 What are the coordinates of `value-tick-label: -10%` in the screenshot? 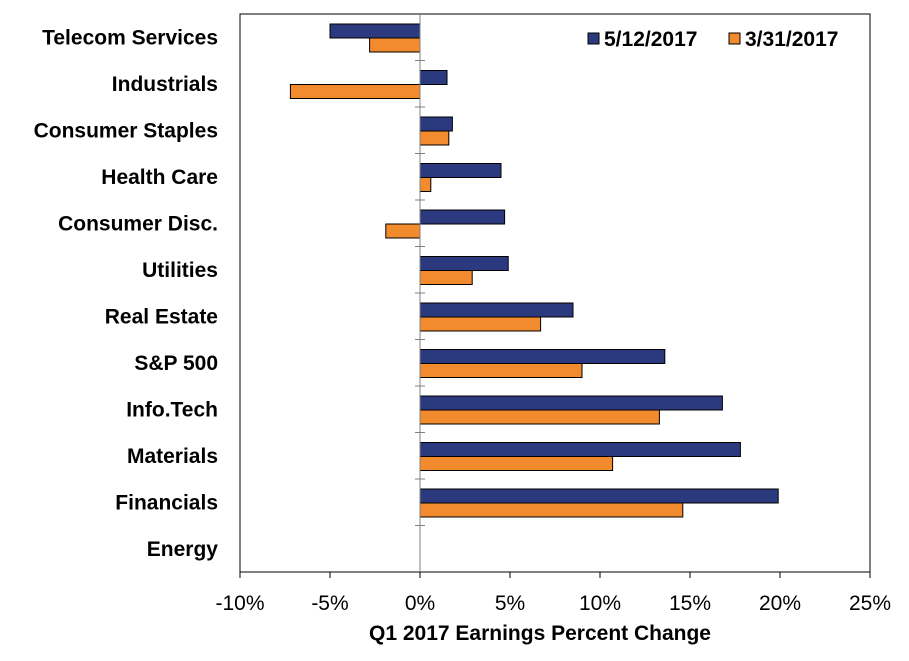 It's located at (239, 603).